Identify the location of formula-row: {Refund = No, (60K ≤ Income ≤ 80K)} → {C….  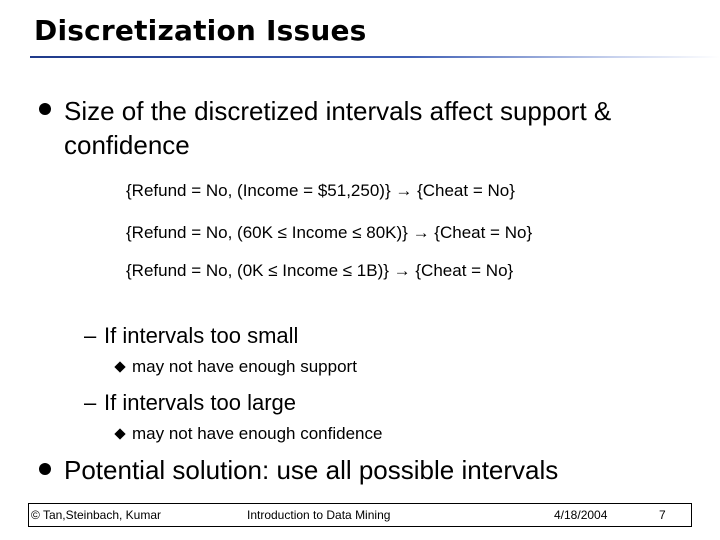
(329, 232).